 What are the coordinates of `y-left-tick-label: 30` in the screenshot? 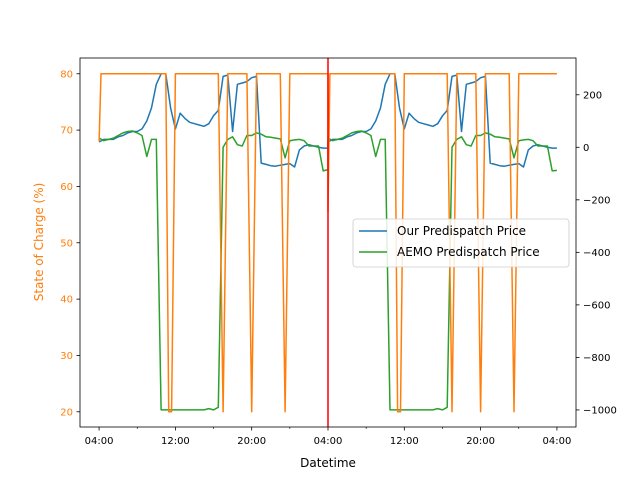 It's located at (66, 356).